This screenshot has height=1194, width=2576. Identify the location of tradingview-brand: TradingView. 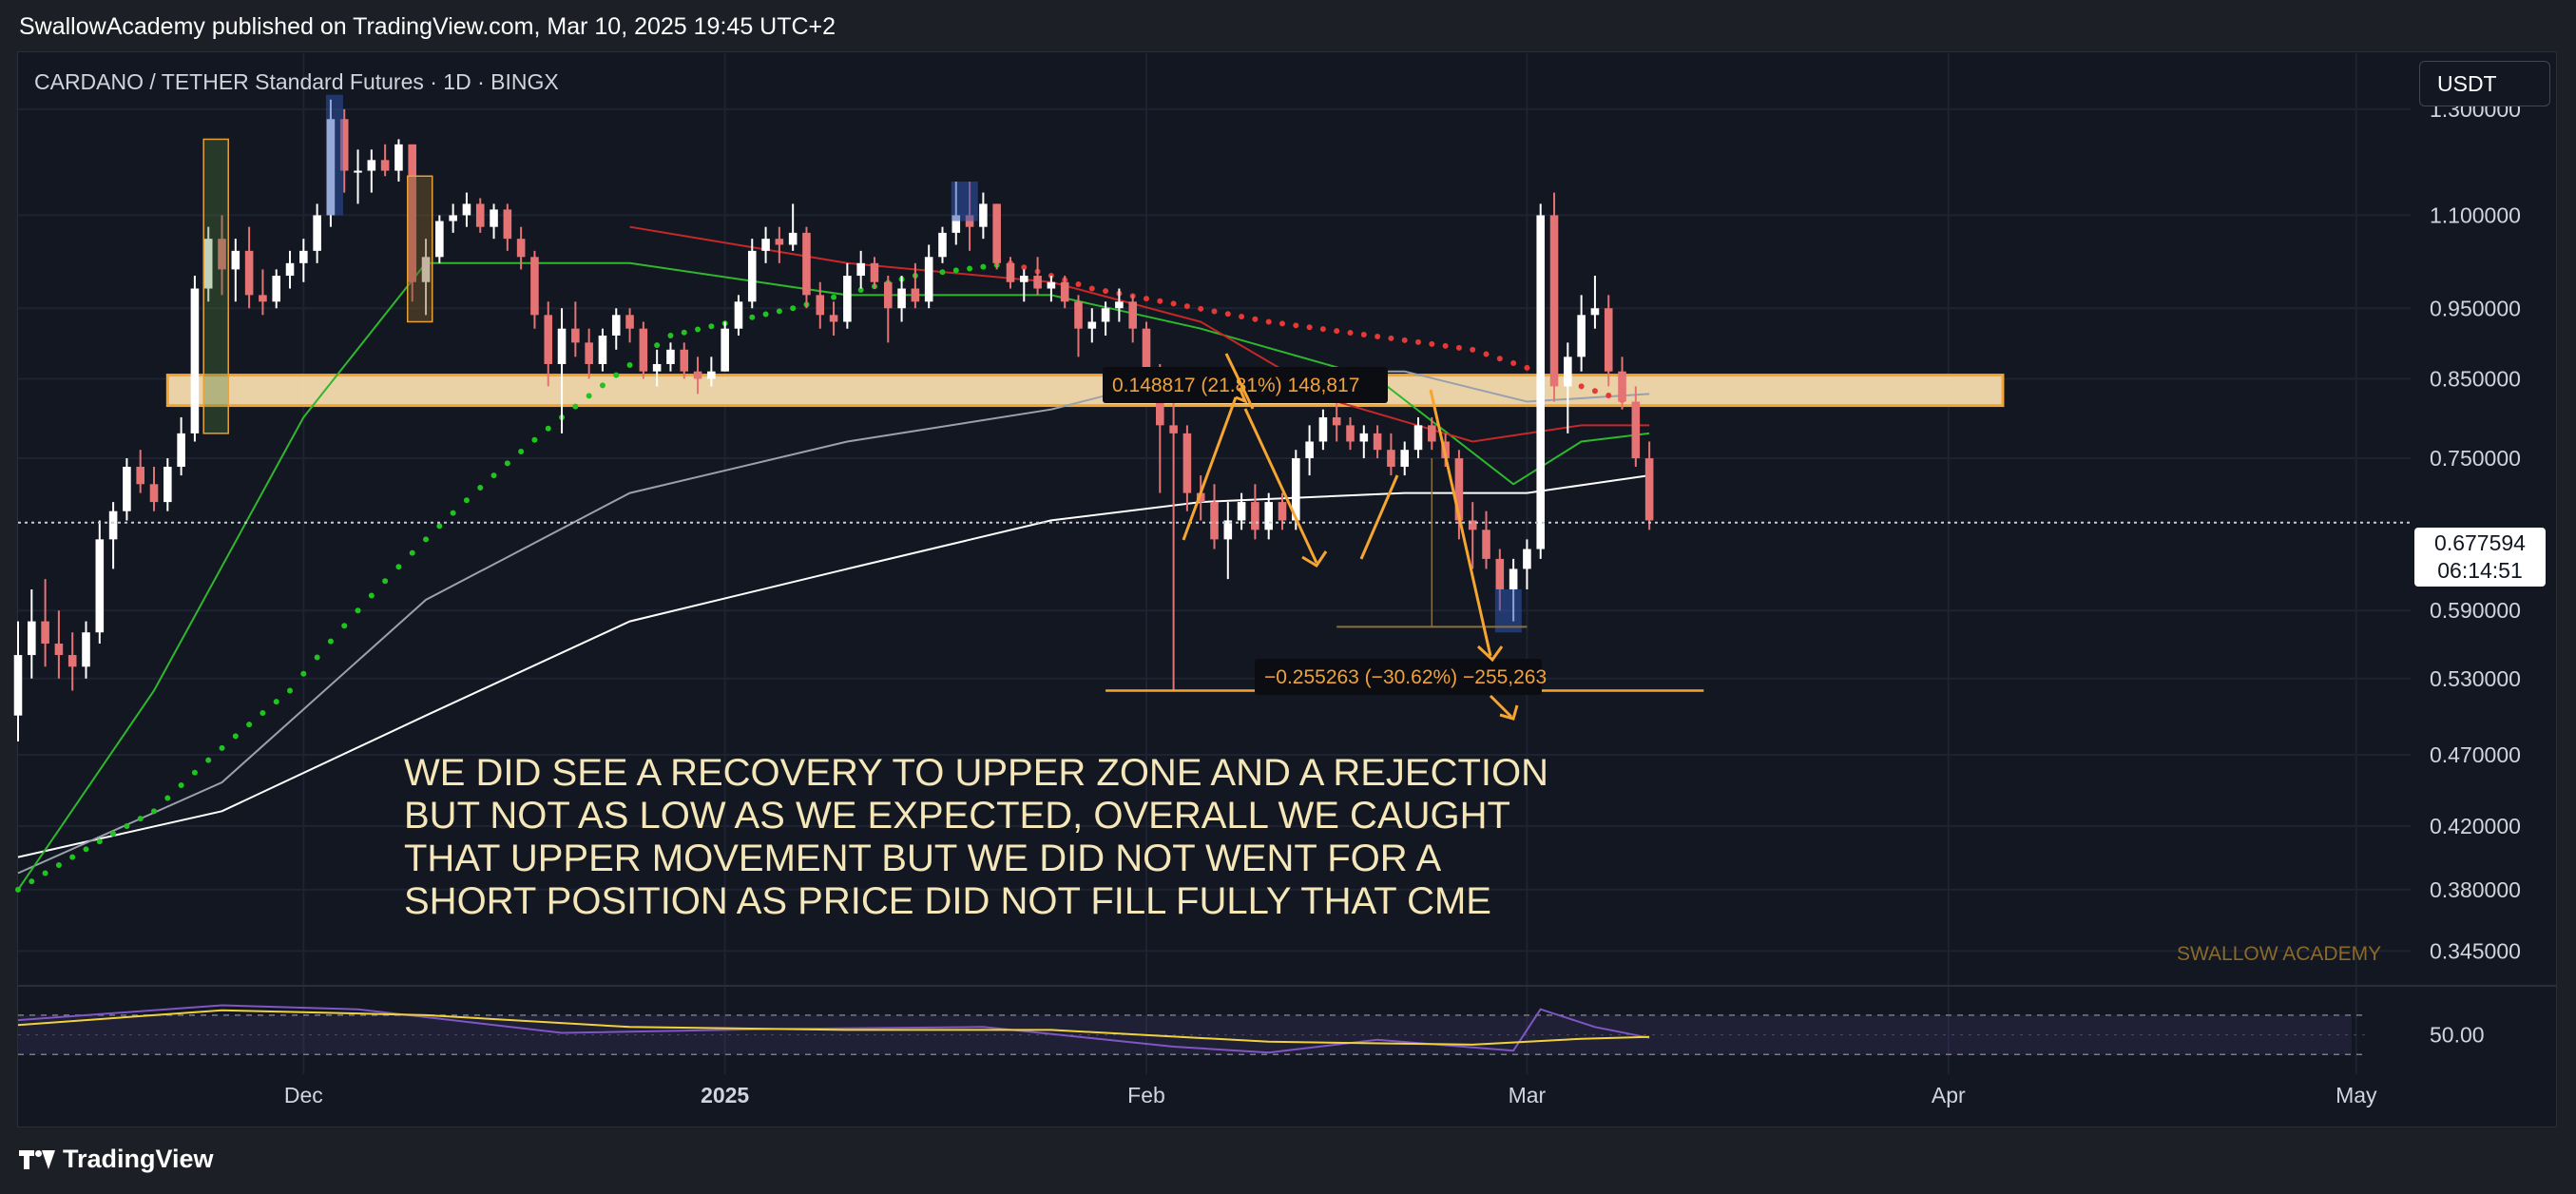
(116, 1159).